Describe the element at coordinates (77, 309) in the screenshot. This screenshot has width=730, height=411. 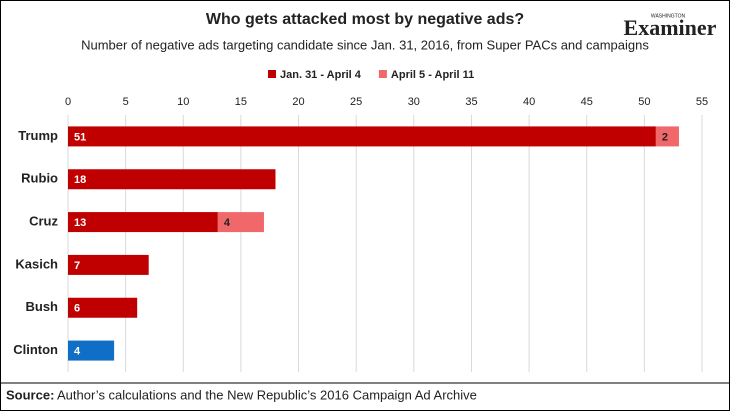
I see `data-label: 6` at that location.